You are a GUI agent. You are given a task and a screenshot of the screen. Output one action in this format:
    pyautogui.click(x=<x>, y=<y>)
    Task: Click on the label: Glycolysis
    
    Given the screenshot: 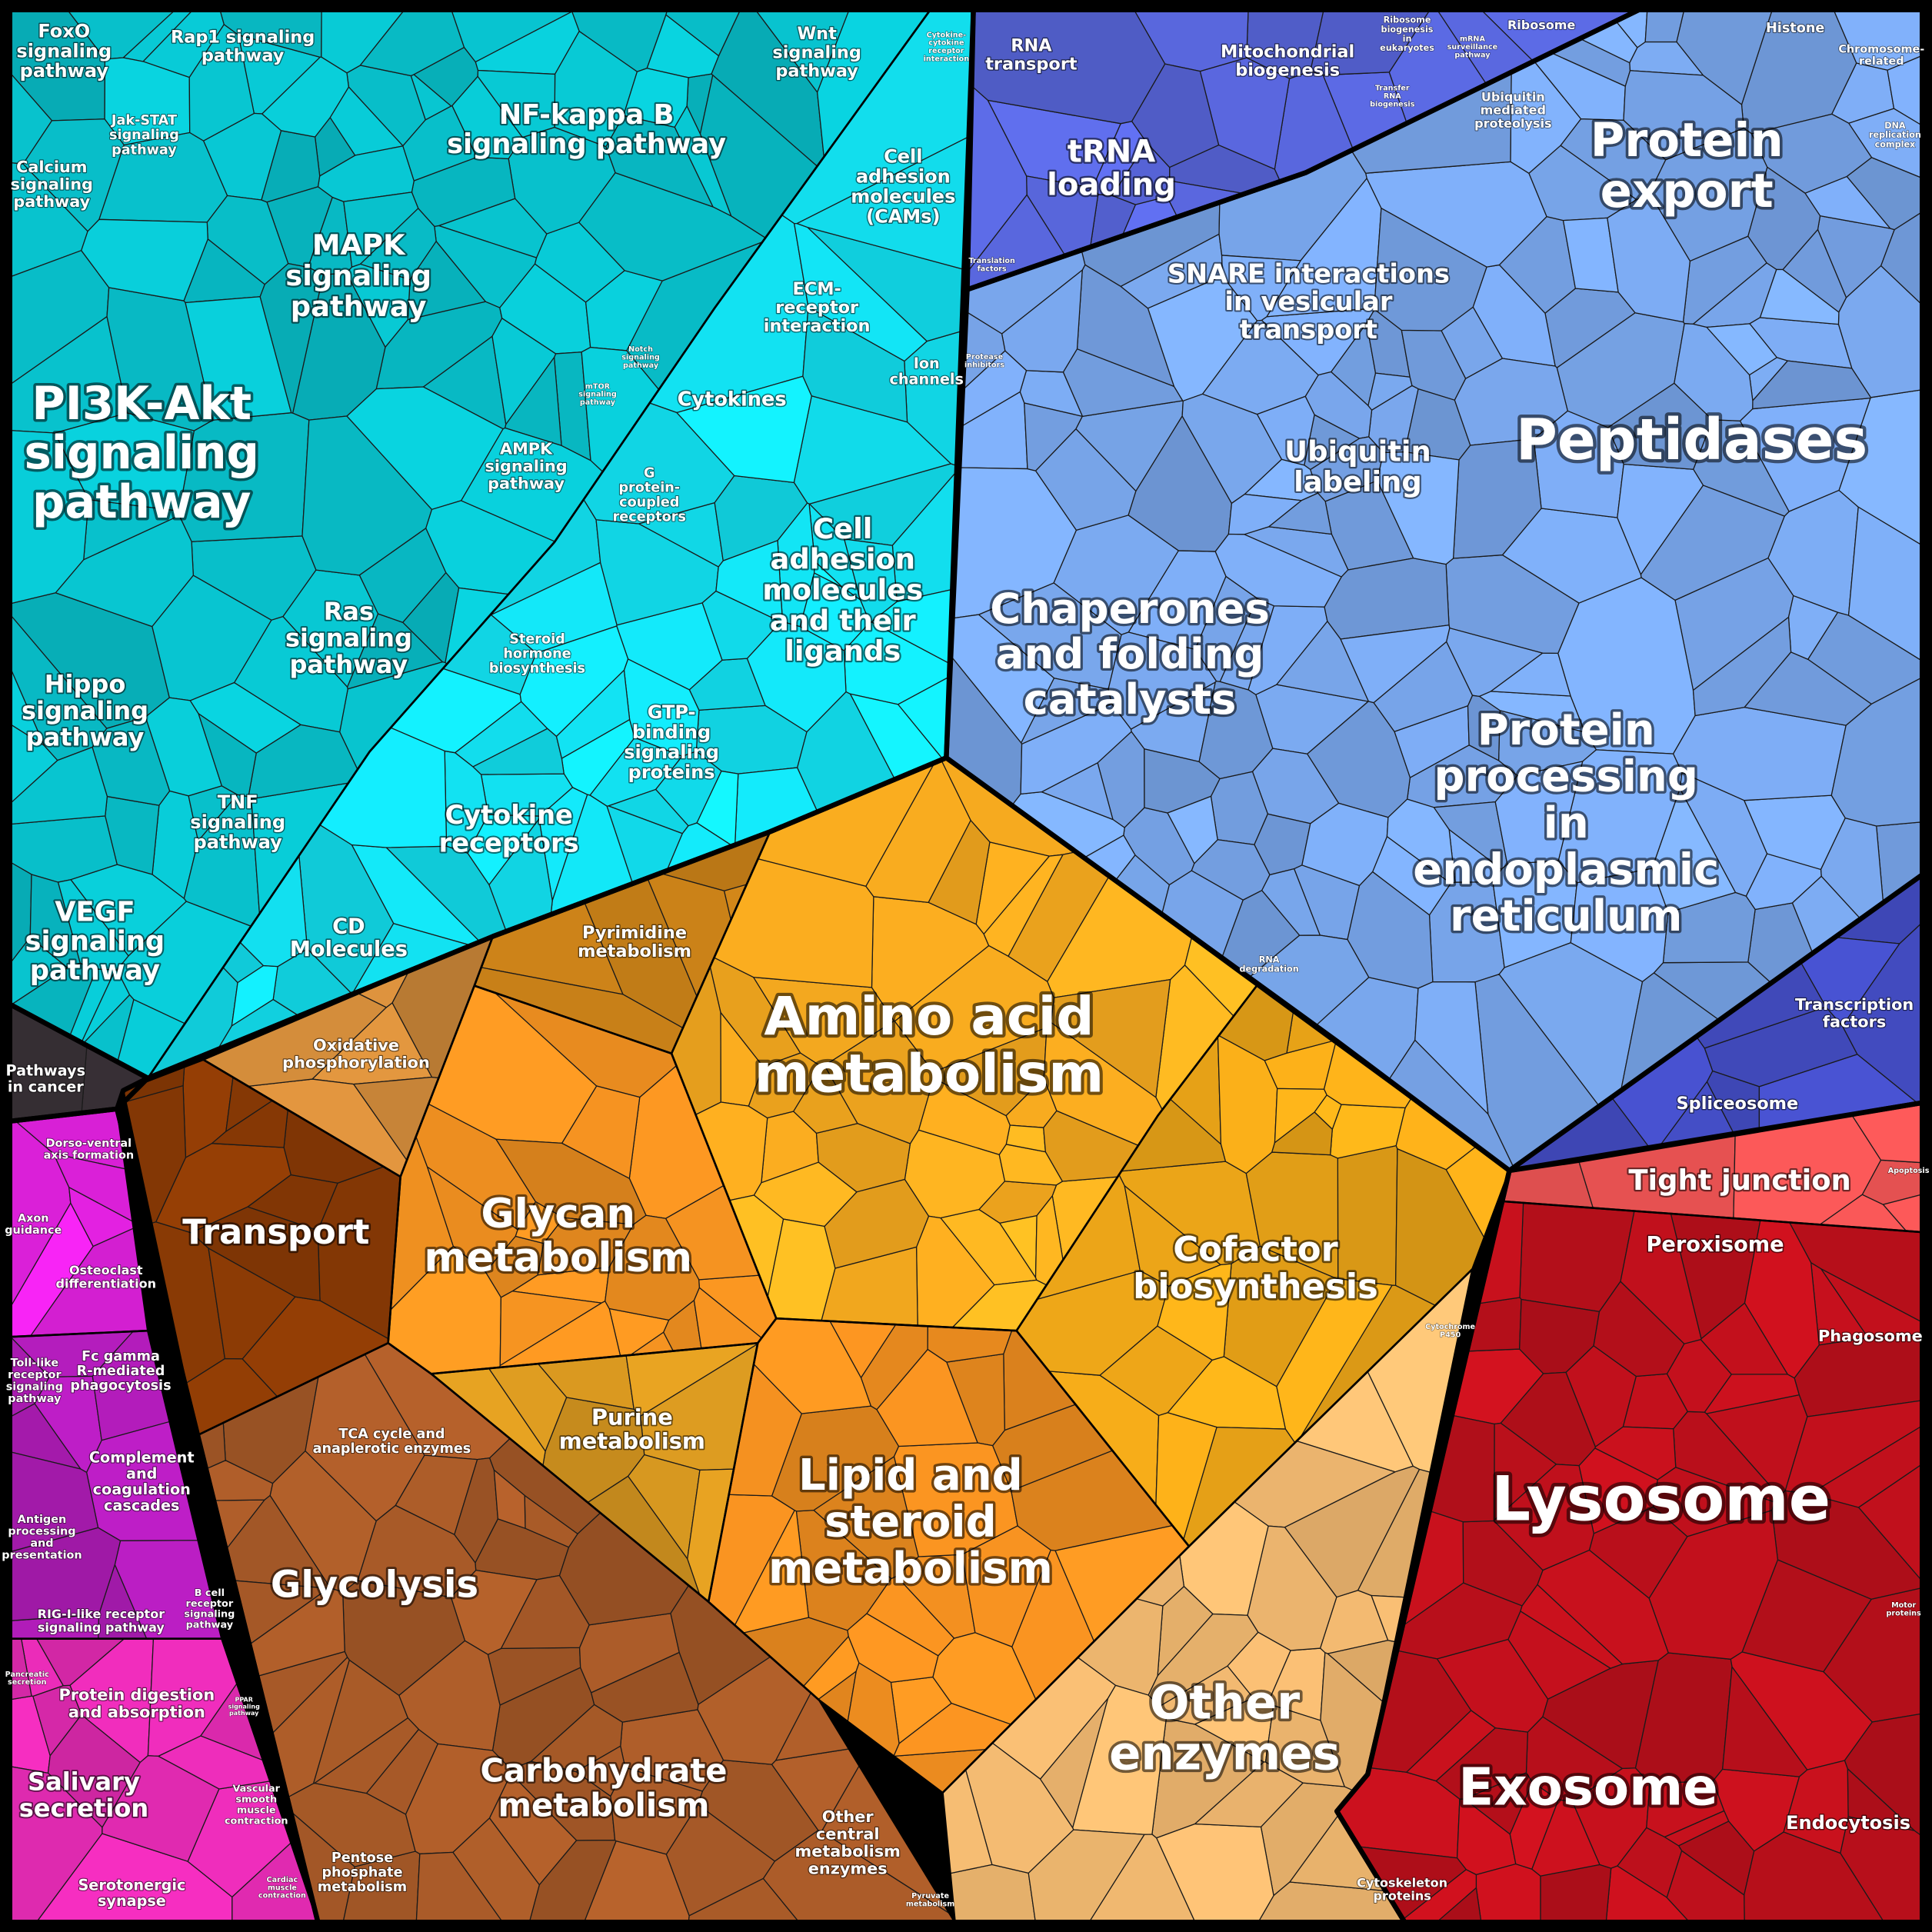 What is the action you would take?
    pyautogui.click(x=374, y=1585)
    